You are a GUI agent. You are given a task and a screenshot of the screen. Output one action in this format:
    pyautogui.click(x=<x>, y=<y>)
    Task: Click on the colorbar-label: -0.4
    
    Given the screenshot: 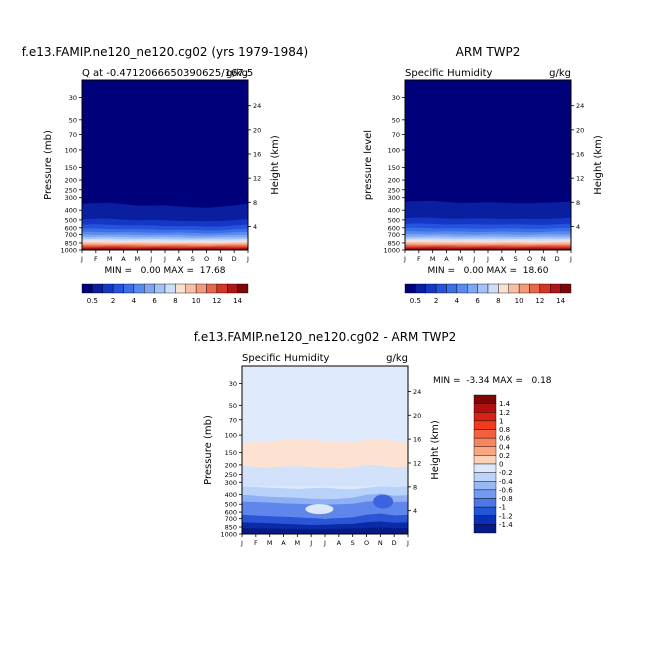 What is the action you would take?
    pyautogui.click(x=506, y=482)
    